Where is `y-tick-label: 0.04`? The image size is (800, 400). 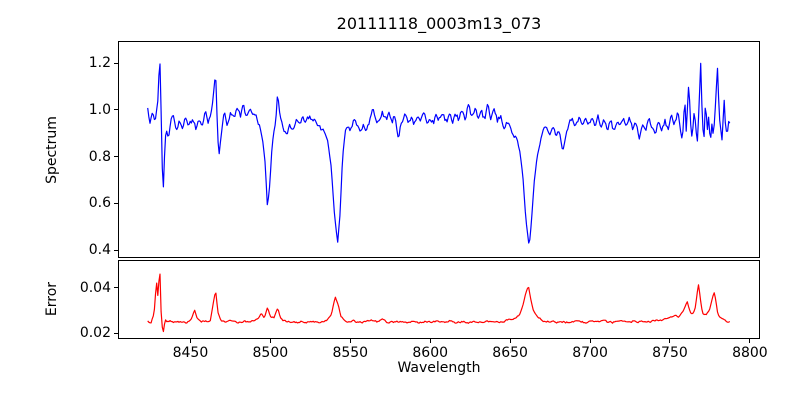 y-tick-label: 0.04 is located at coordinates (95, 287).